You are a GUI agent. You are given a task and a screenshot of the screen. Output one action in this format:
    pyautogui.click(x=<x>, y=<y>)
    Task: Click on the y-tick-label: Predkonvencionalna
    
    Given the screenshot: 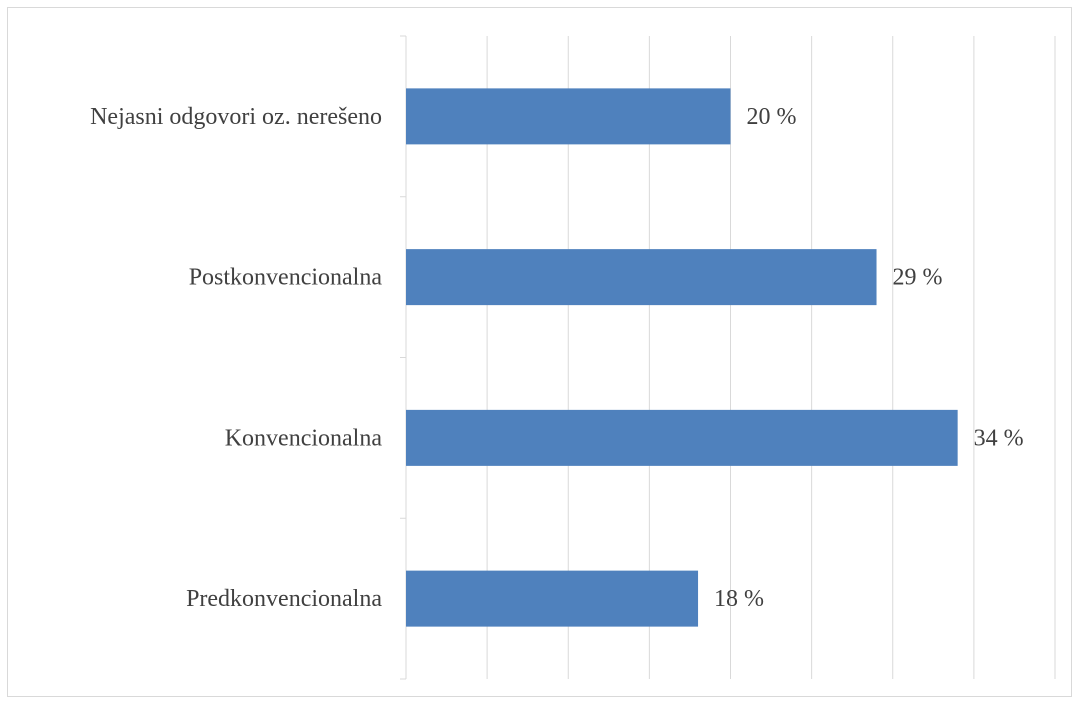 What is the action you would take?
    pyautogui.click(x=284, y=599)
    